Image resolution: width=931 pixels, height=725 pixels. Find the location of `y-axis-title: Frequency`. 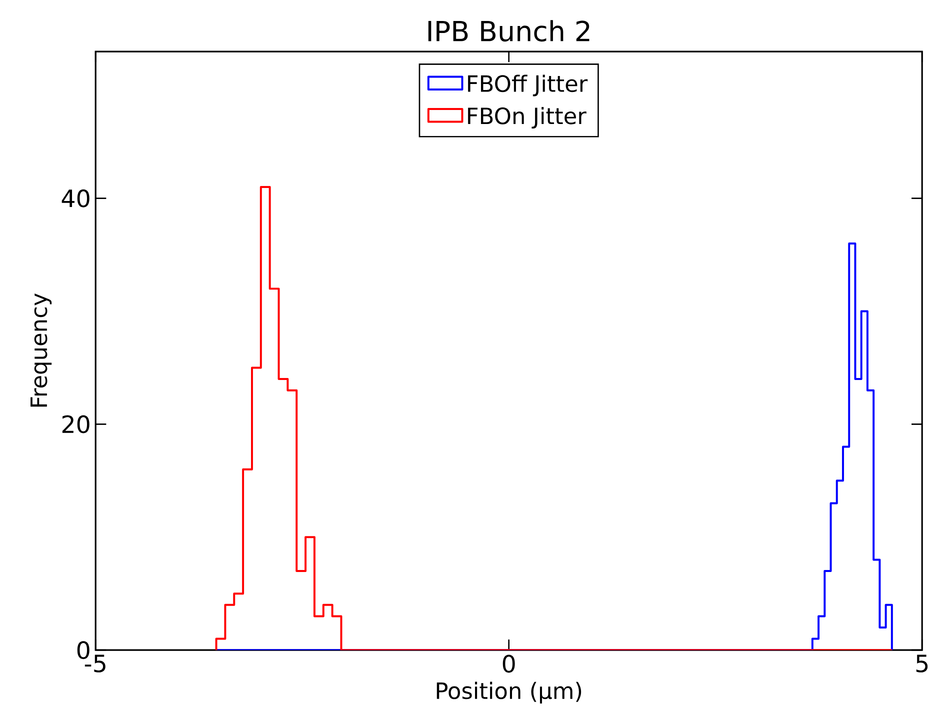

y-axis-title: Frequency is located at coordinates (41, 349).